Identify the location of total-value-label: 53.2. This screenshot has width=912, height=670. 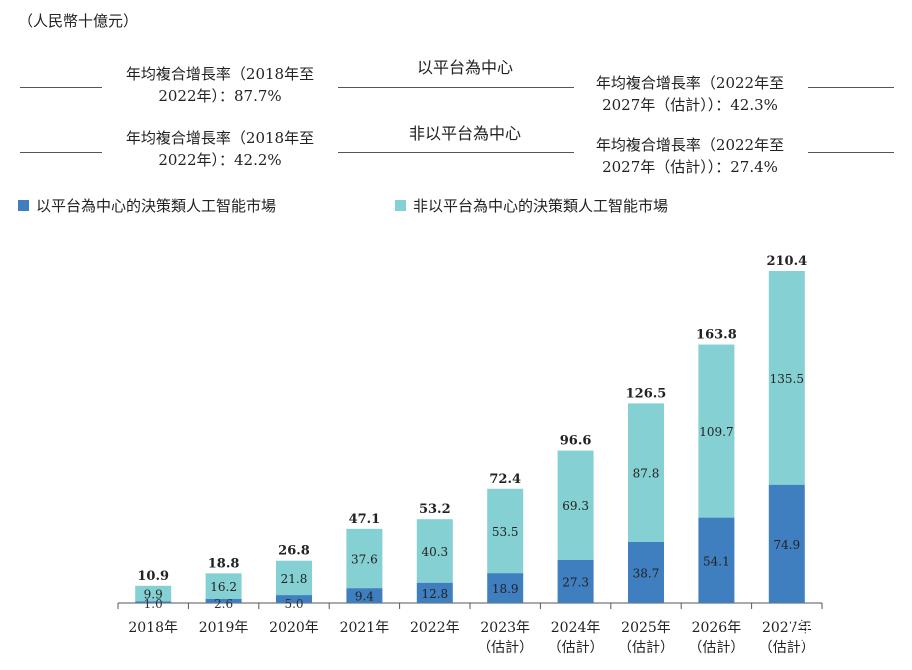
(435, 509).